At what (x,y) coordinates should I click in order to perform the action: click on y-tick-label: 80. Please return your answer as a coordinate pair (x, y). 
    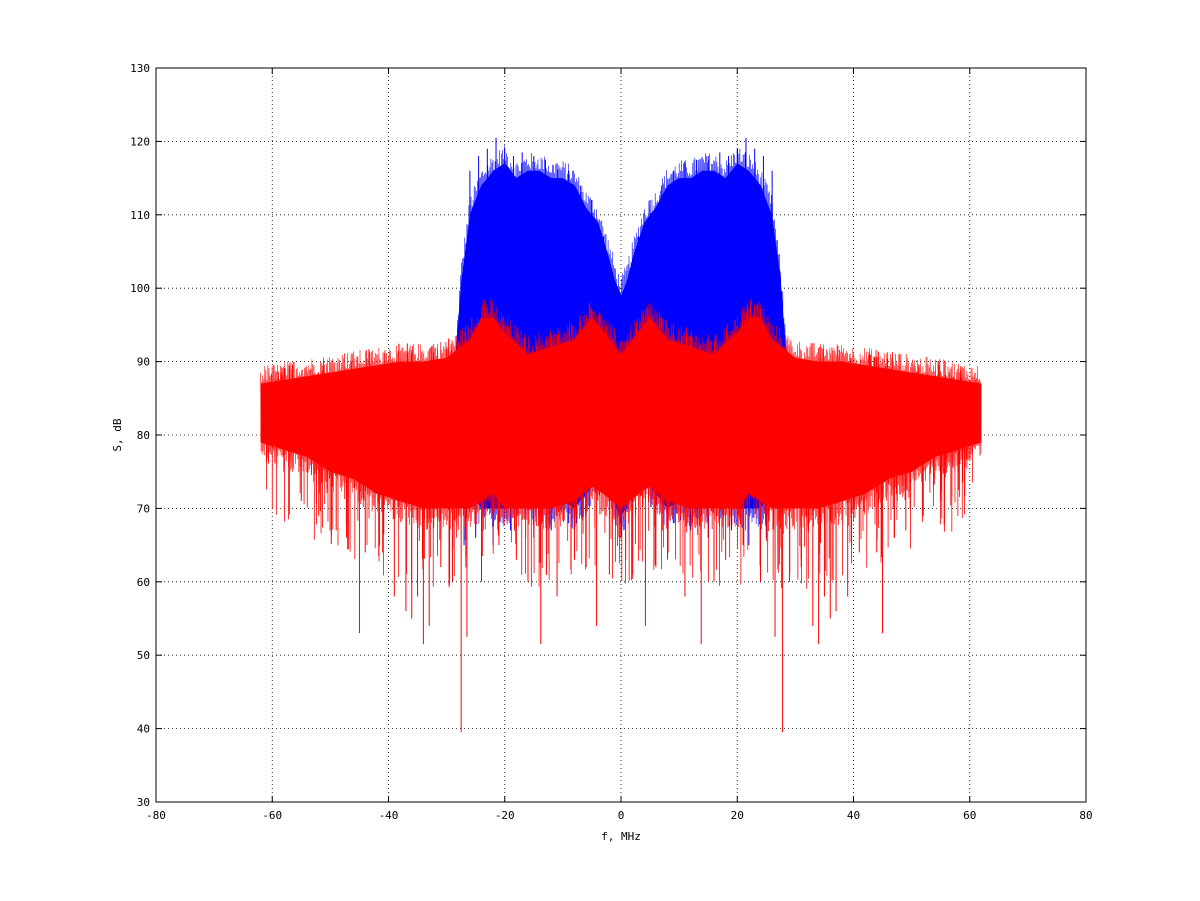
    Looking at the image, I should click on (143, 435).